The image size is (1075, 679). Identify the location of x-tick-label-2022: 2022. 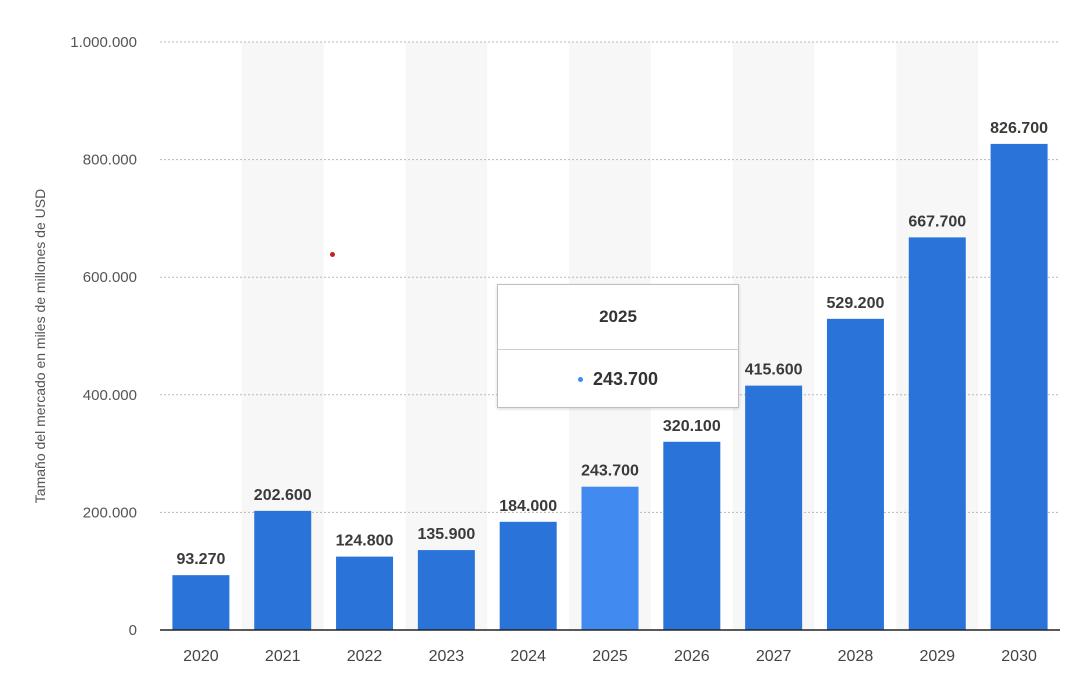
(365, 656).